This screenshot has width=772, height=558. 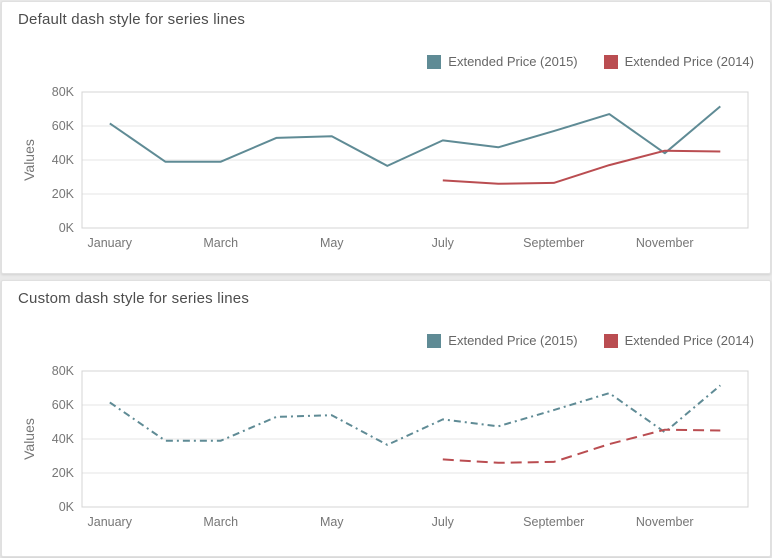 What do you see at coordinates (134, 298) in the screenshot?
I see `chart-title: Custom dash style for series lines` at bounding box center [134, 298].